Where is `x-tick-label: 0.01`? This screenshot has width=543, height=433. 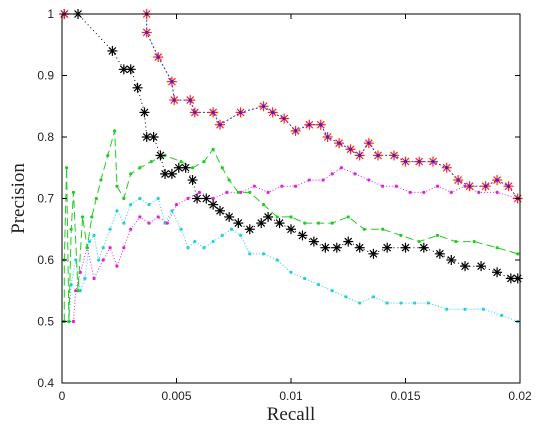 x-tick-label: 0.01 is located at coordinates (291, 396).